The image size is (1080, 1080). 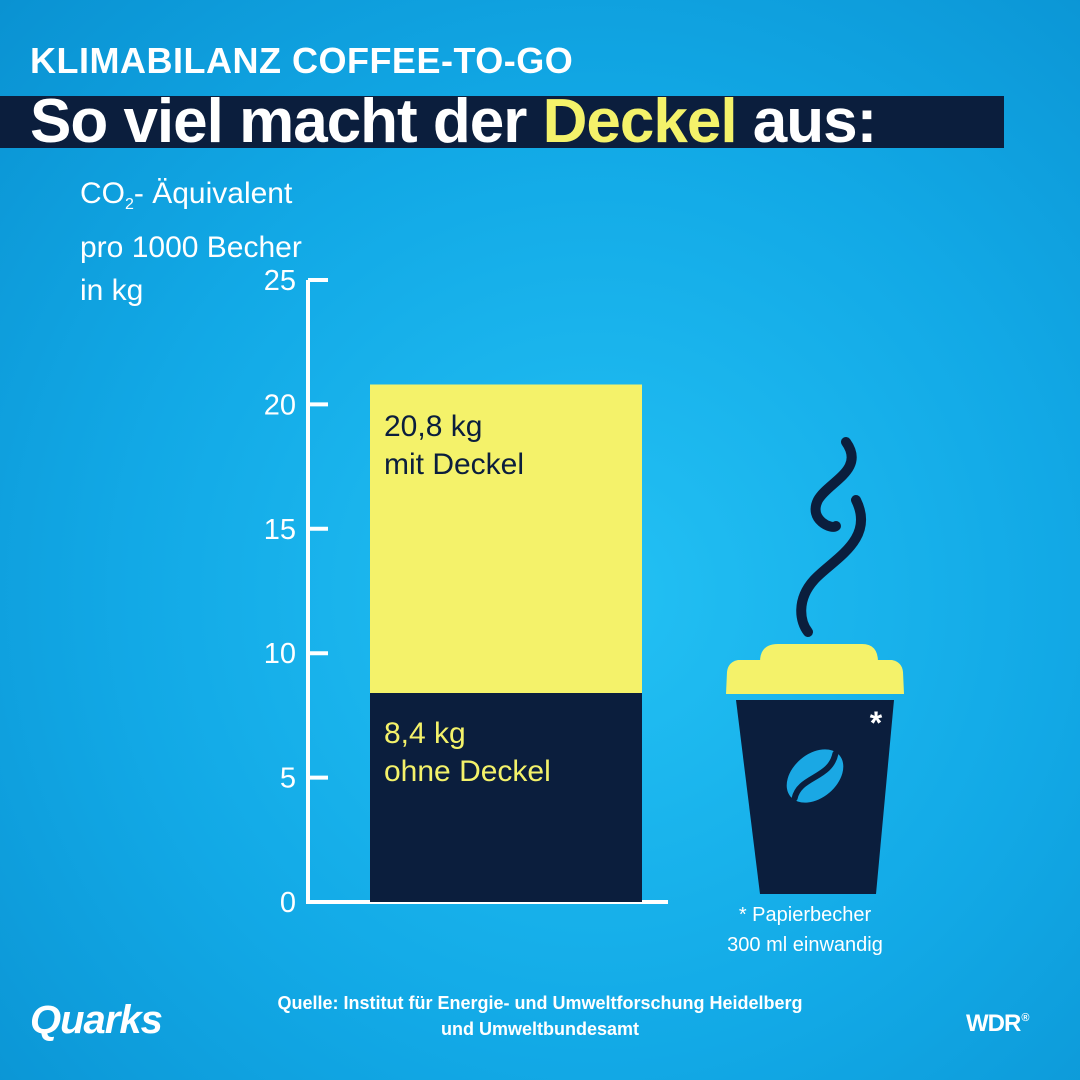 I want to click on y-tick-label-20: 20, so click(x=280, y=405).